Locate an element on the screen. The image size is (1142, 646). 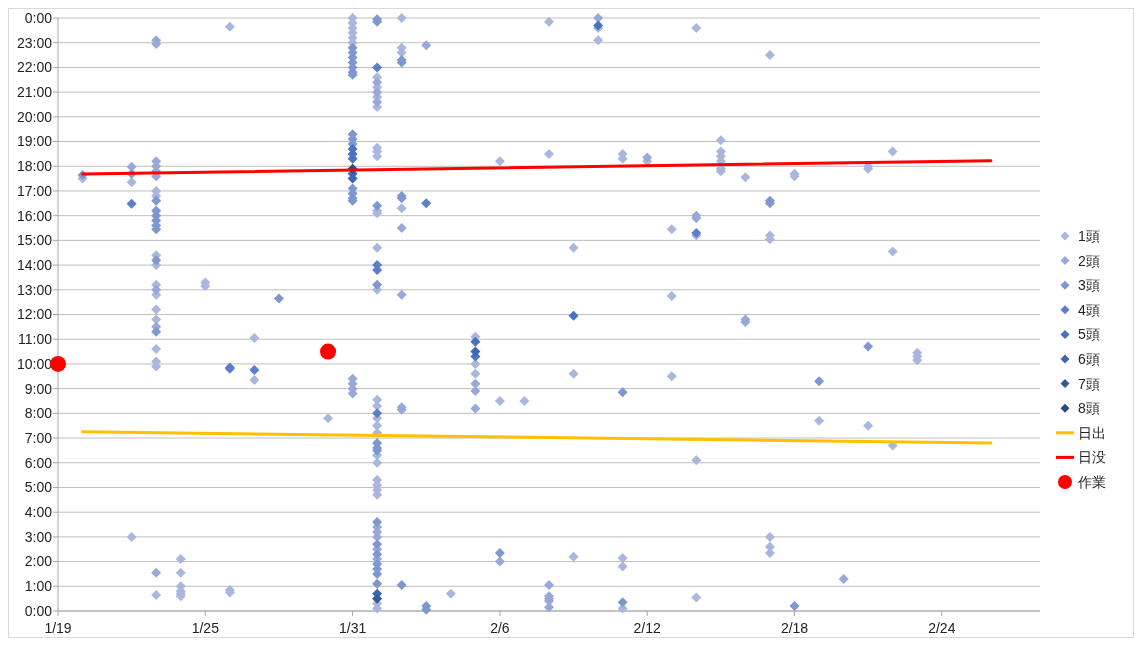
y-tick-label: 23:00 is located at coordinates (34, 42).